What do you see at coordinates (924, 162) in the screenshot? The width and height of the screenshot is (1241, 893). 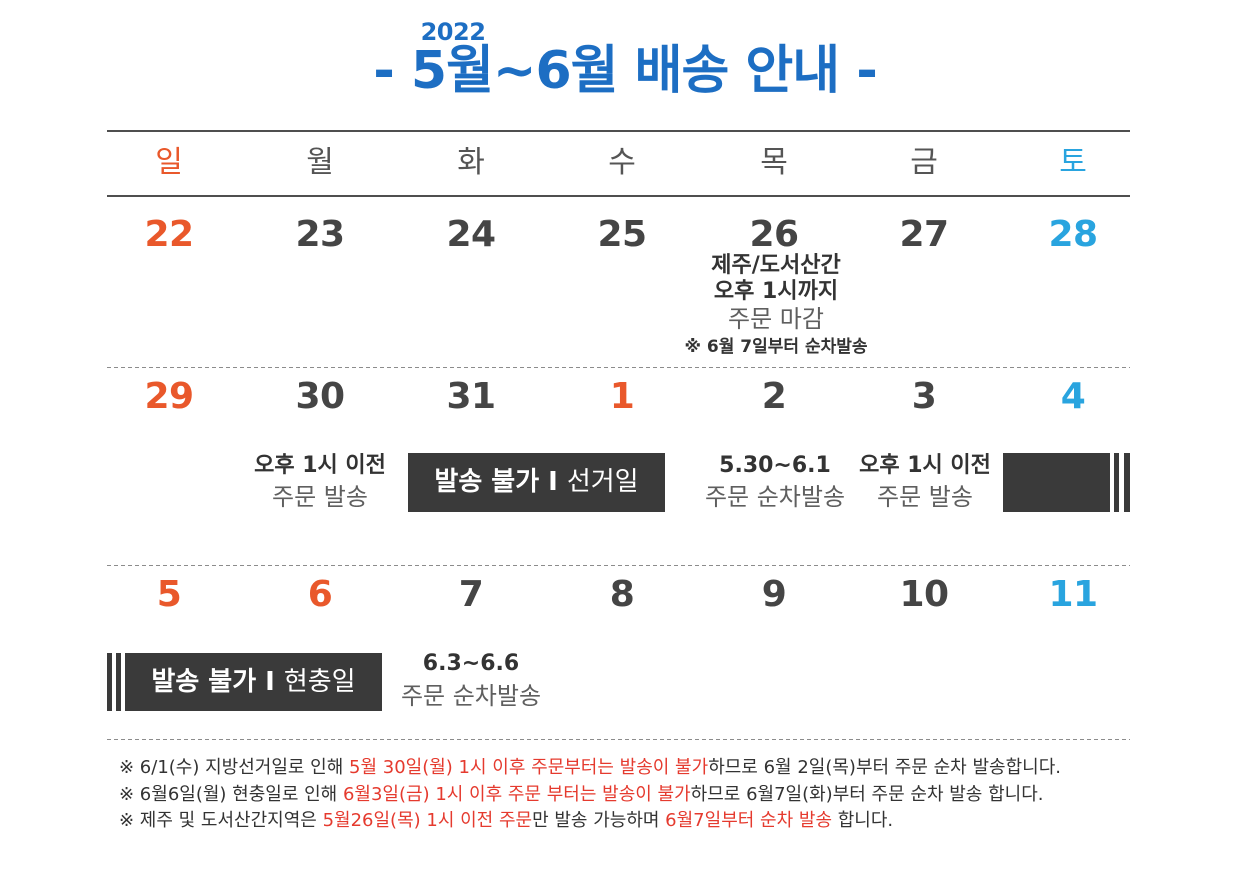 I see `weekday-fri: 금` at bounding box center [924, 162].